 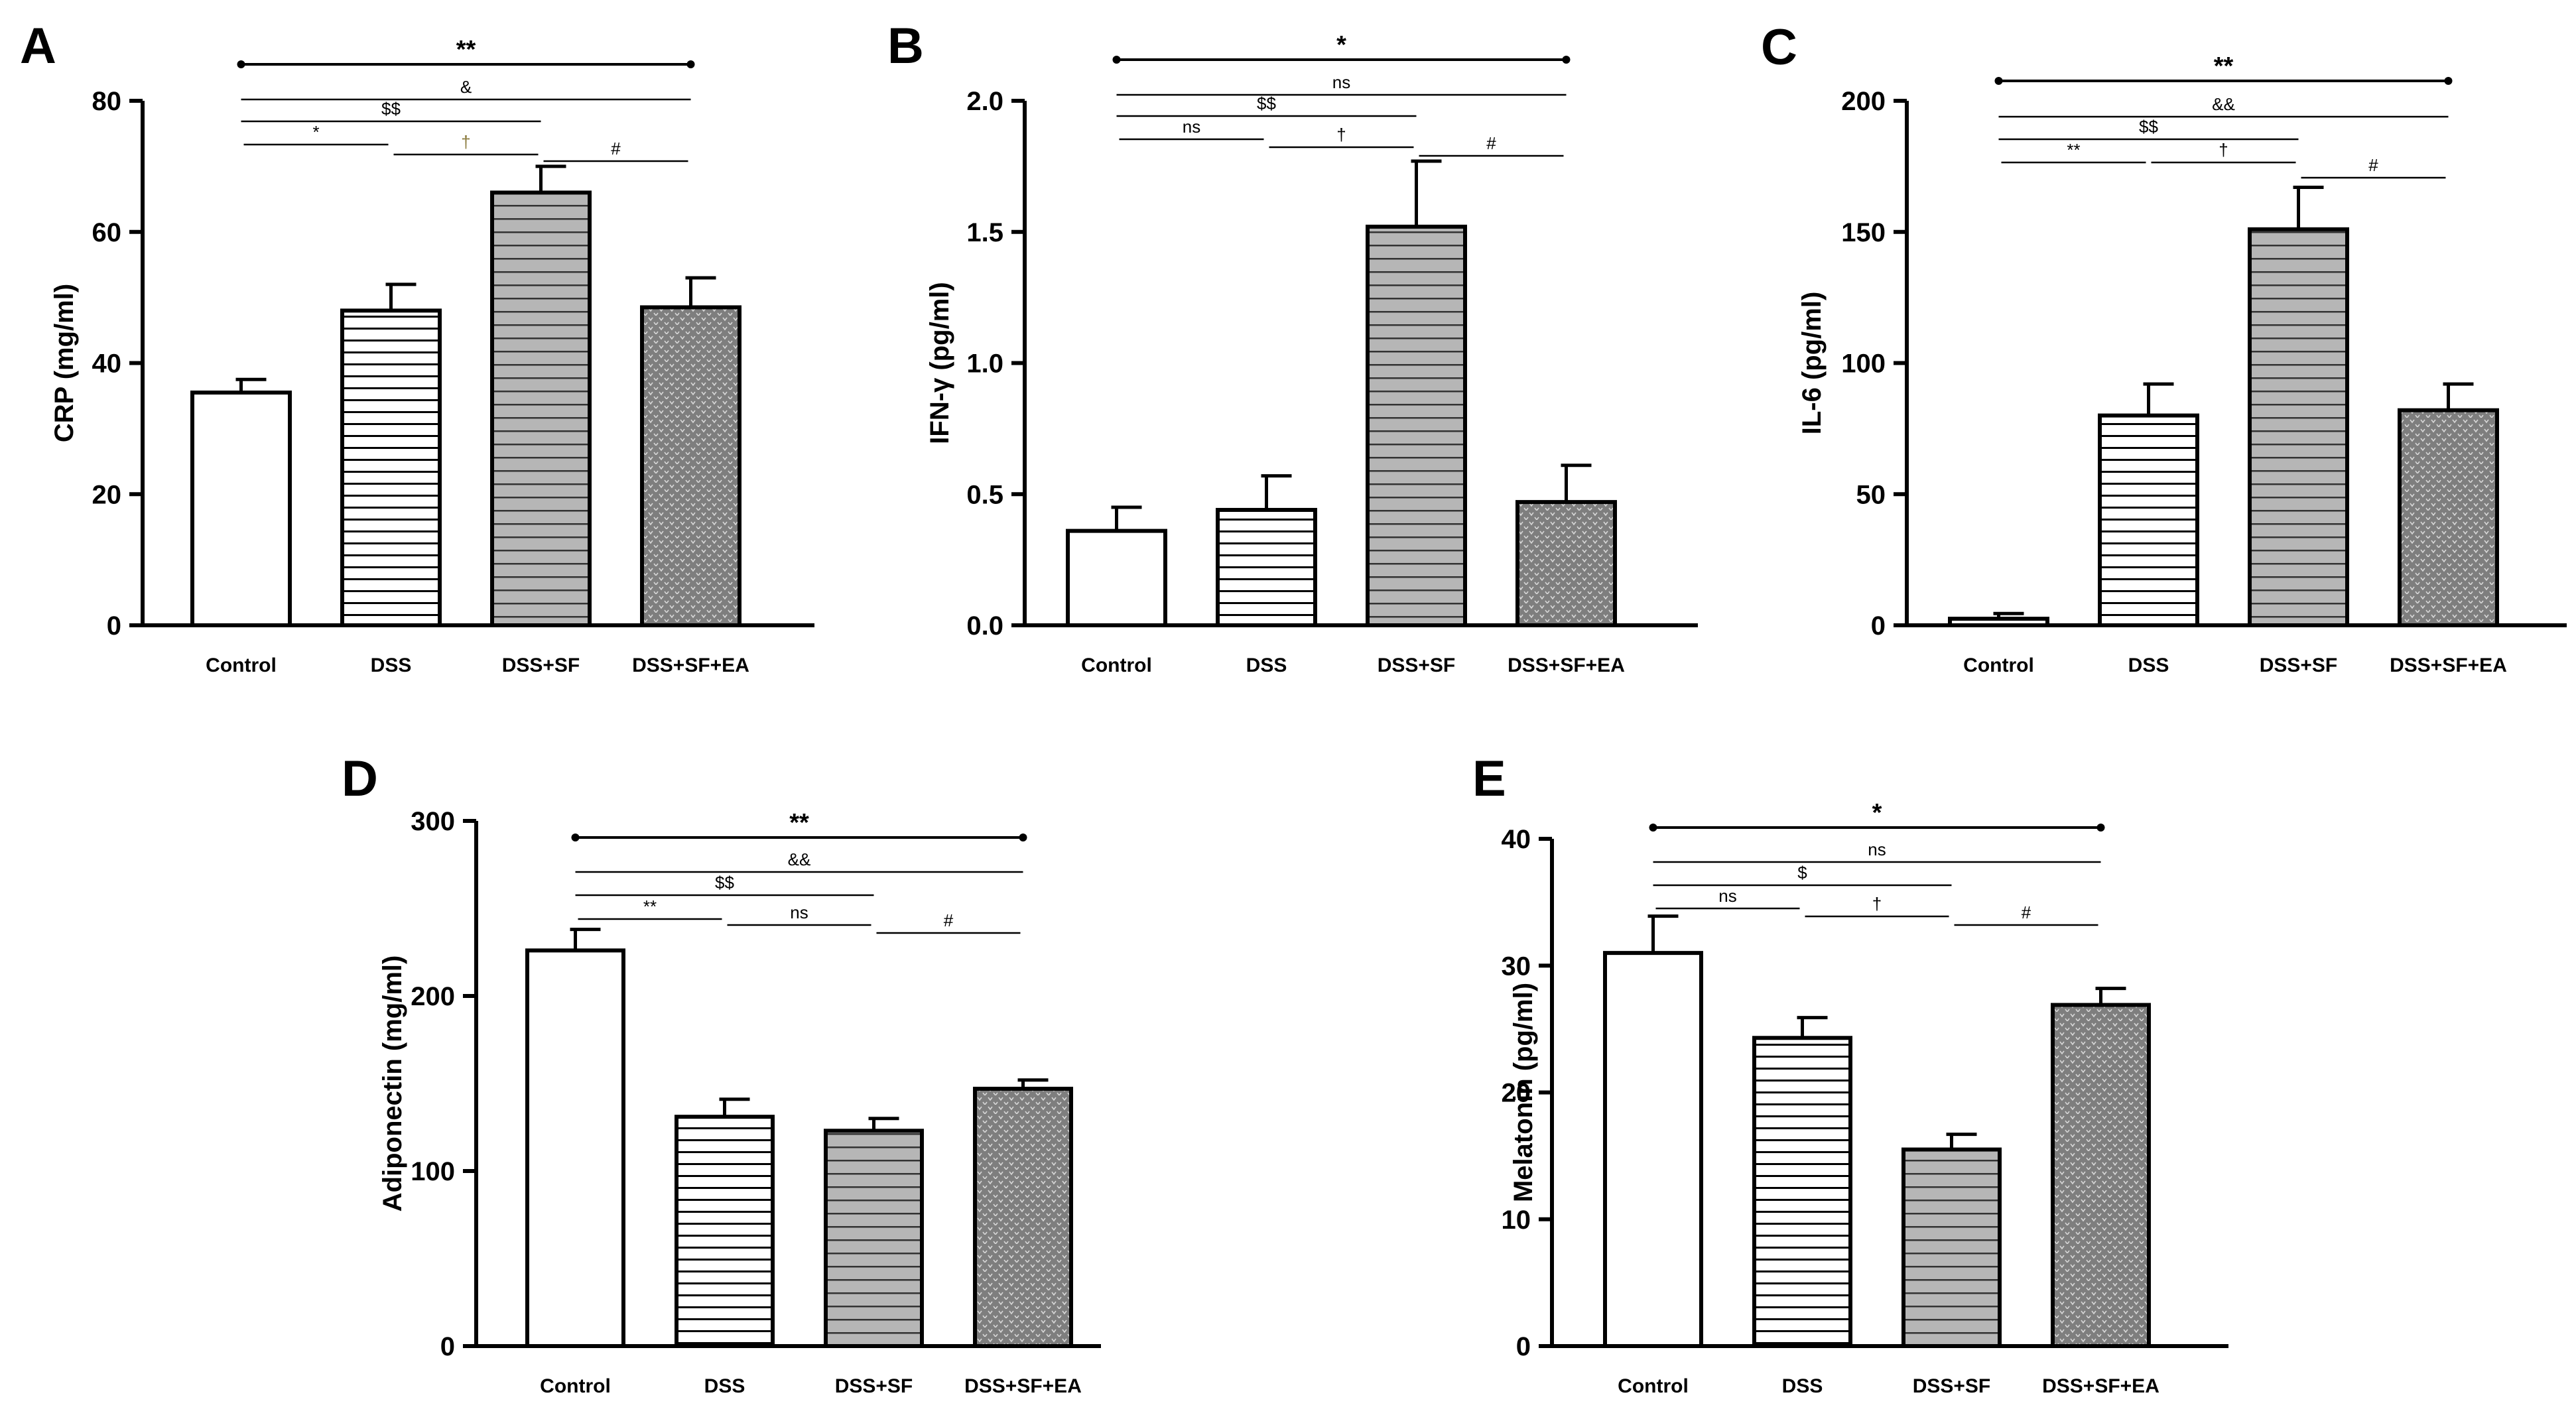 What do you see at coordinates (1516, 1093) in the screenshot?
I see `y-tick-label: 20` at bounding box center [1516, 1093].